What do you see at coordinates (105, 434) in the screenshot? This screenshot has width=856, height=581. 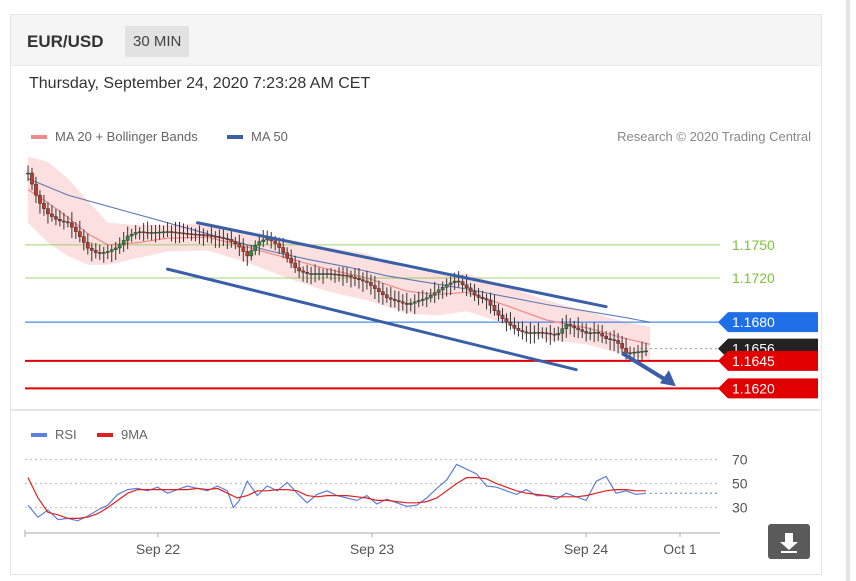 I see `9ma-swatch` at bounding box center [105, 434].